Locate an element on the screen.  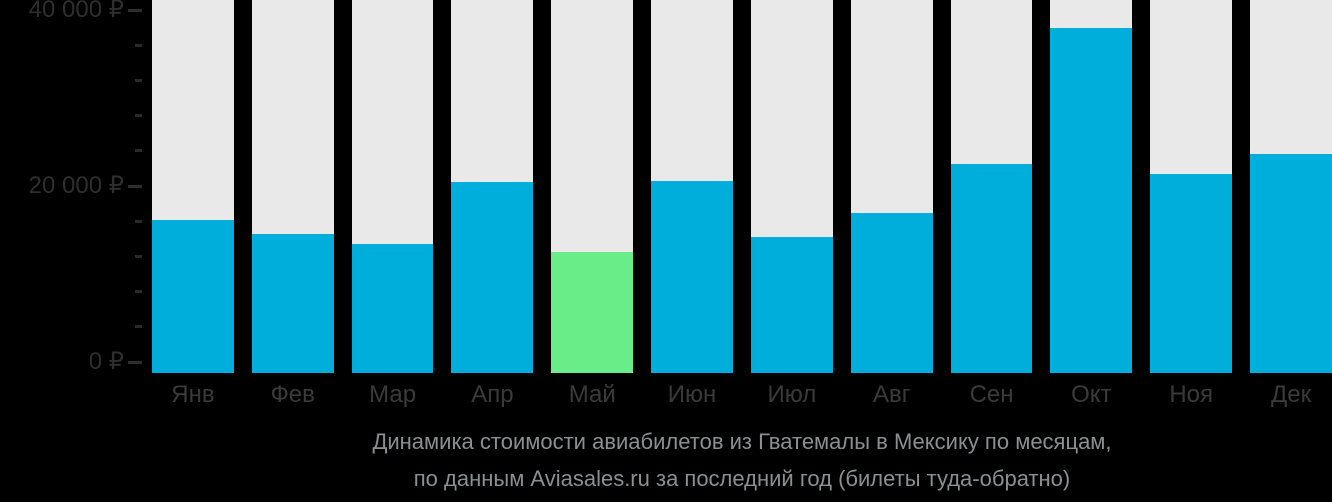
y-tick-label: 40 000 ₽ is located at coordinates (76, 11).